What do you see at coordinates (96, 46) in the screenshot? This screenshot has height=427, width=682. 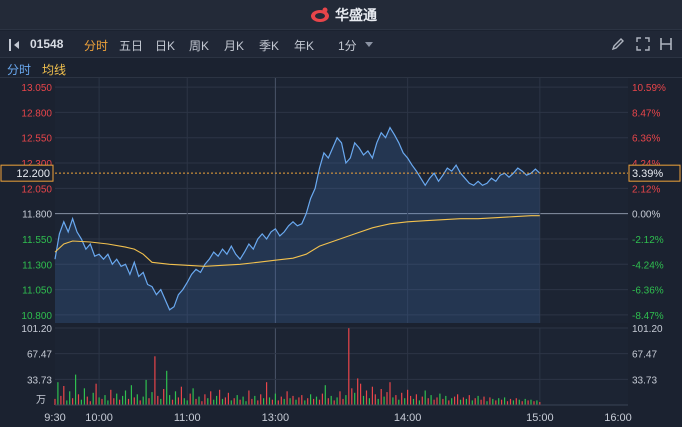 I see `tab-intraday: 分时` at bounding box center [96, 46].